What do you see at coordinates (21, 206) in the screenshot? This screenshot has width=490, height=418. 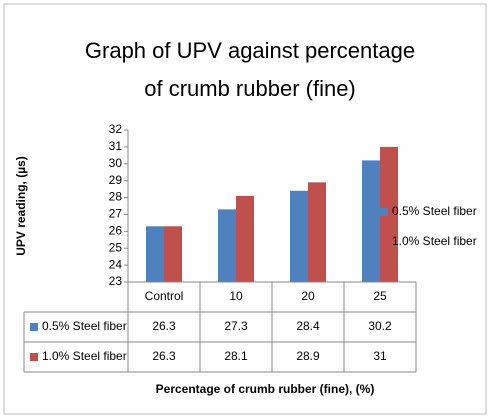 I see `y-axis-label: UPV reading, (µs)` at bounding box center [21, 206].